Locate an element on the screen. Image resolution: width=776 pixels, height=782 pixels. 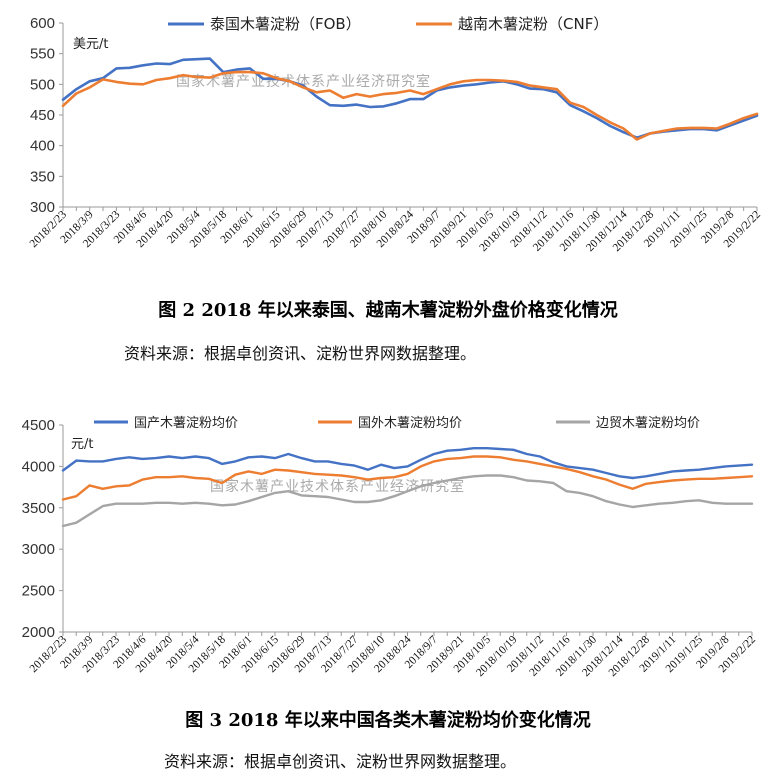
y-unit-label: 元/t is located at coordinates (82, 444).